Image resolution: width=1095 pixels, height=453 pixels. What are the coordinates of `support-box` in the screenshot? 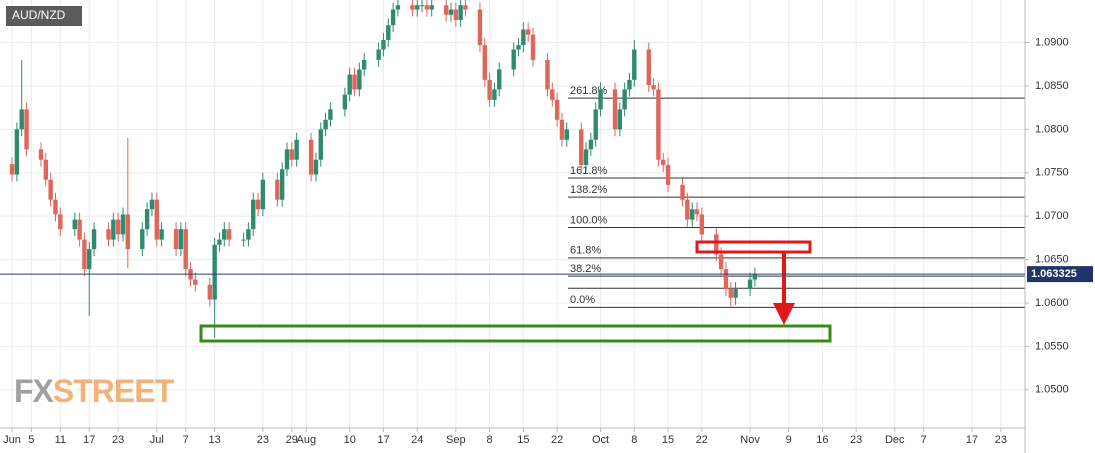 It's located at (515, 333).